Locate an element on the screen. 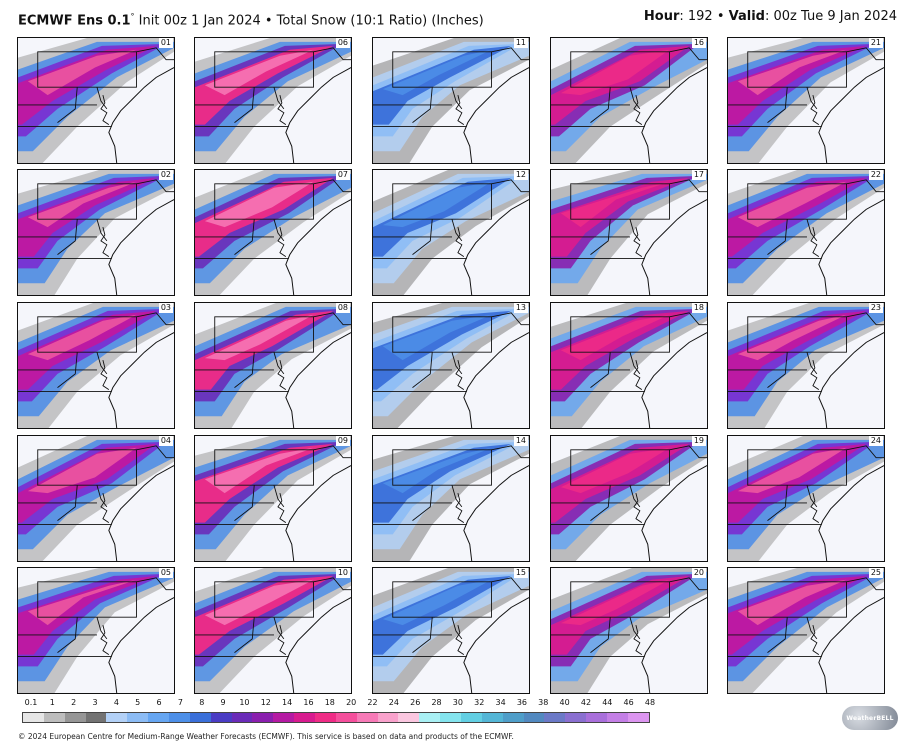 The height and width of the screenshot is (750, 913). ensemble-member-panel-08: 08 is located at coordinates (273, 365).